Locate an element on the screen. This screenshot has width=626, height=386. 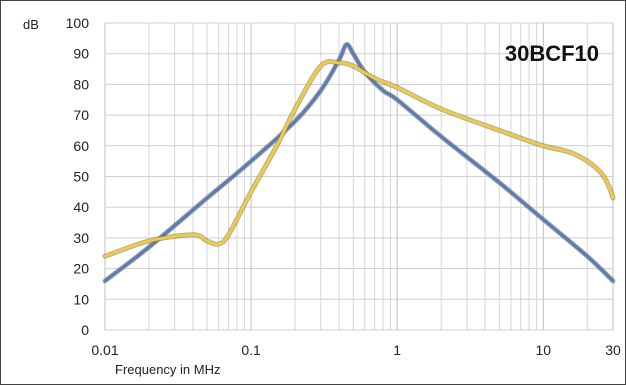
y-tick-label: 40 is located at coordinates (81, 207).